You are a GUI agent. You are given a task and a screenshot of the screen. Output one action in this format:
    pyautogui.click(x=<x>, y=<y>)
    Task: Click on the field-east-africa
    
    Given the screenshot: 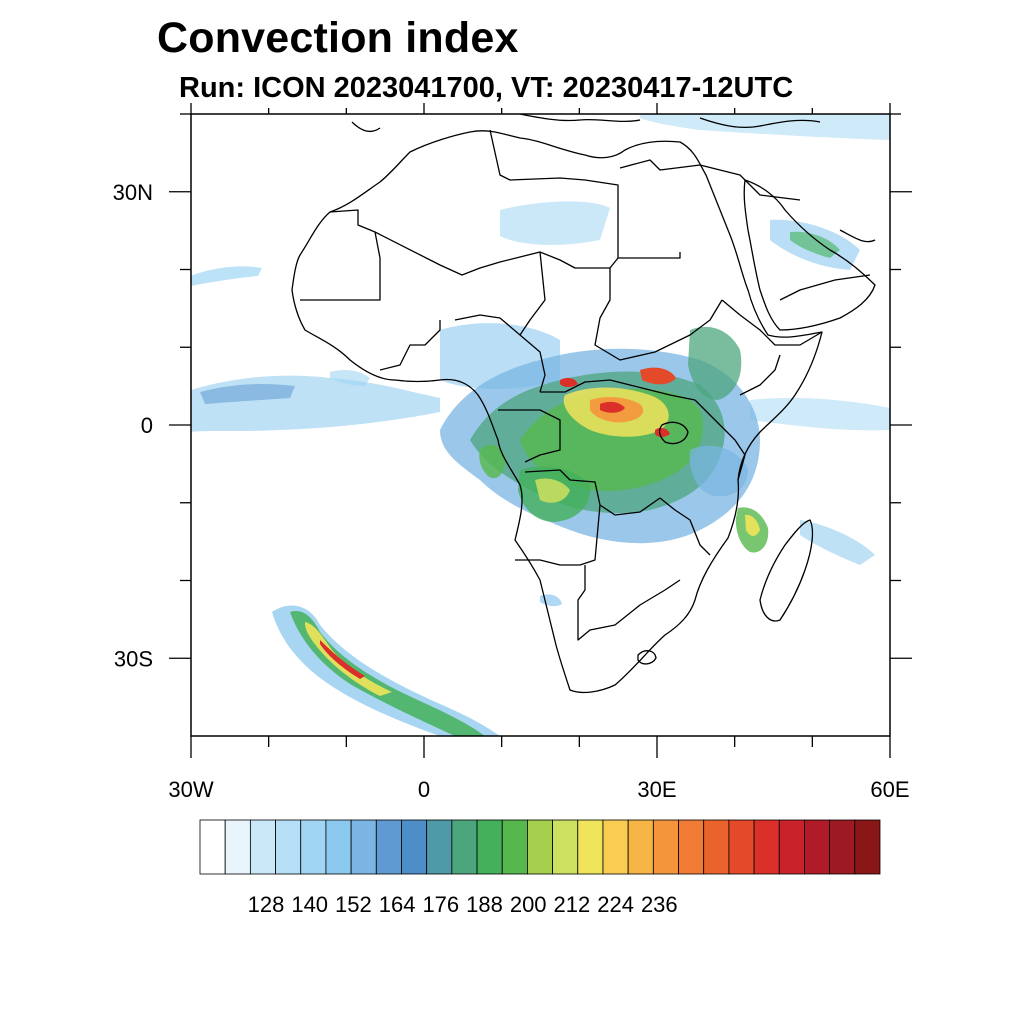 What is the action you would take?
    pyautogui.click(x=715, y=363)
    